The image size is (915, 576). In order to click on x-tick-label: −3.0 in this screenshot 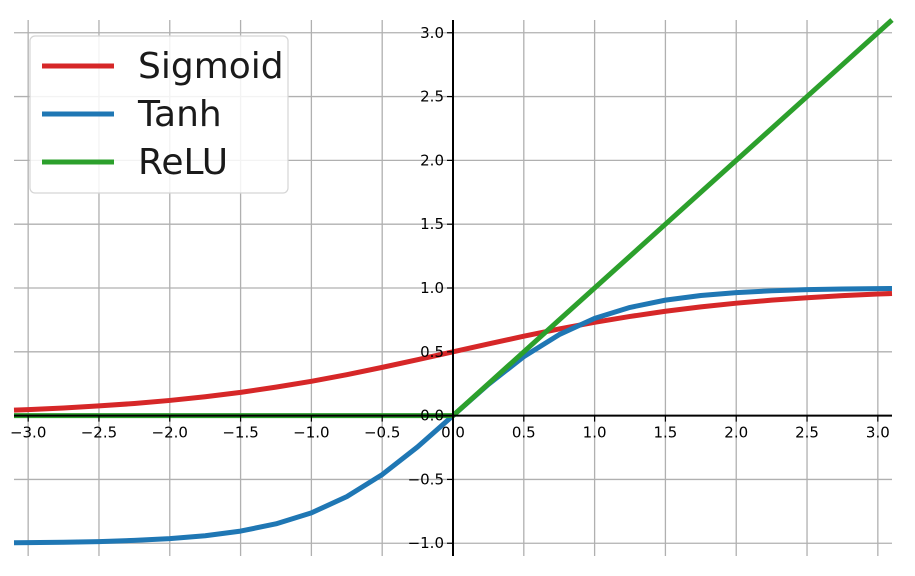, I will do `click(28, 433)`.